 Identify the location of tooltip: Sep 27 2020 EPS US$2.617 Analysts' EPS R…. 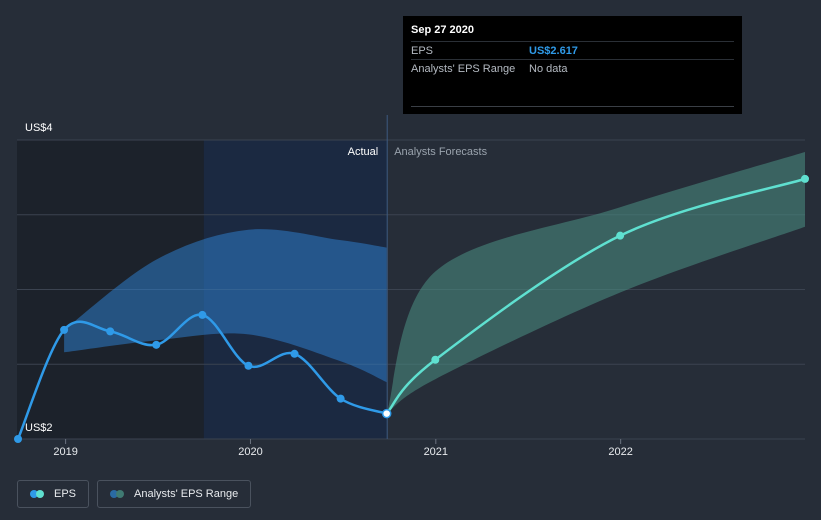
(572, 65).